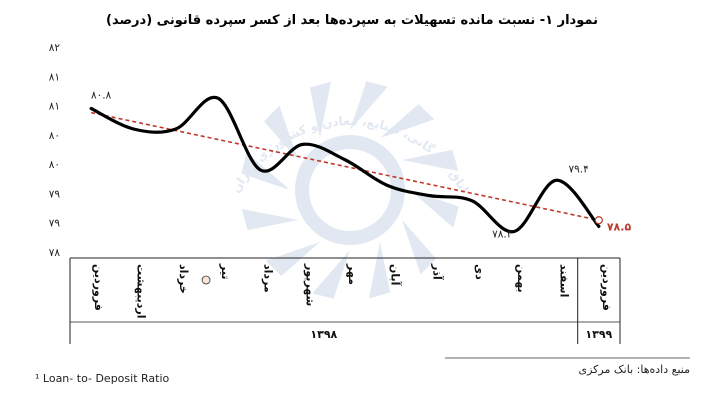 This screenshot has height=419, width=704. Describe the element at coordinates (579, 169) in the screenshot. I see `data-label: ۷۹.۴` at that location.